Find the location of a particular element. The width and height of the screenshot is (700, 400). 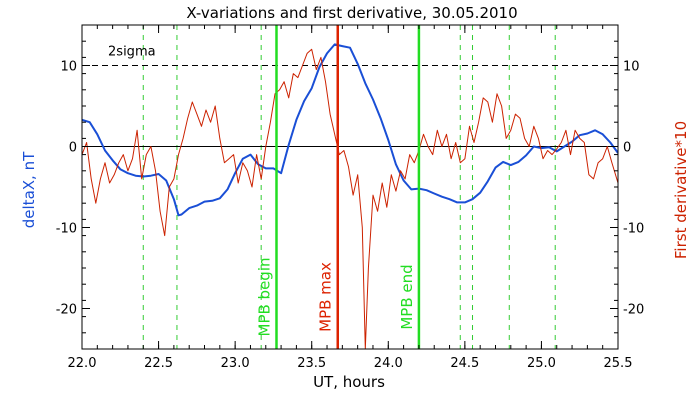

y-tick-label-left: -20 is located at coordinates (66, 310).